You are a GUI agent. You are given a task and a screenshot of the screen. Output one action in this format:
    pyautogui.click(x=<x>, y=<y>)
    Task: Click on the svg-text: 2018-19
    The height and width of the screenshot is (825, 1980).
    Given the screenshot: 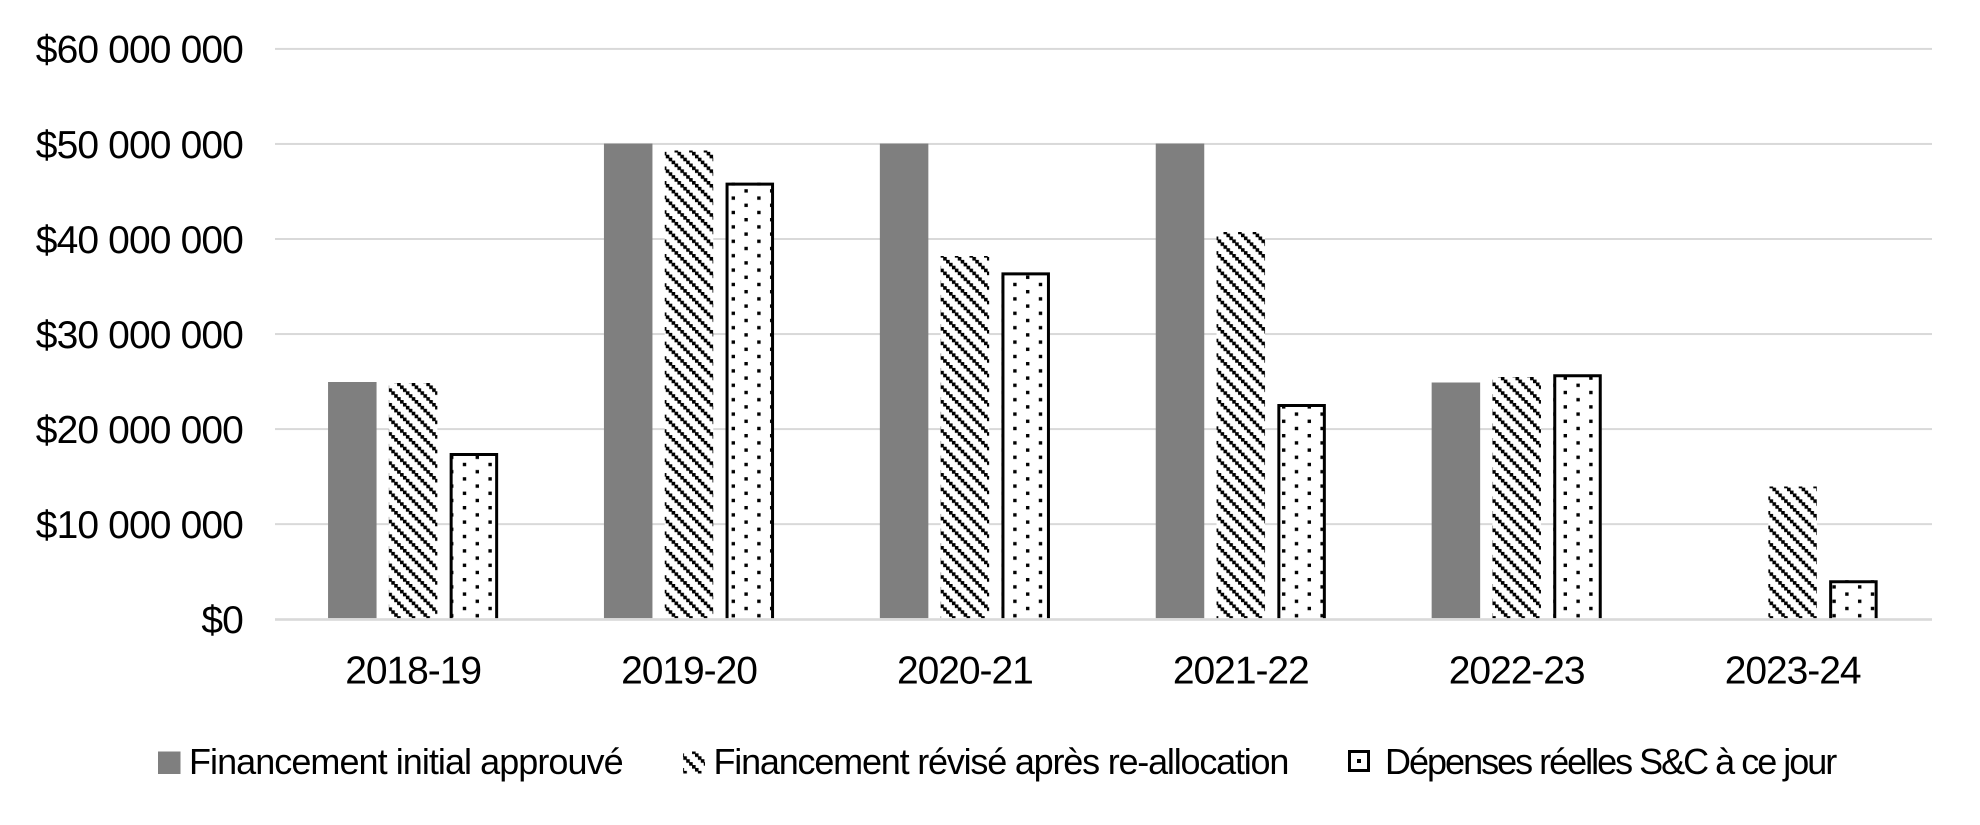 What is the action you would take?
    pyautogui.click(x=413, y=671)
    